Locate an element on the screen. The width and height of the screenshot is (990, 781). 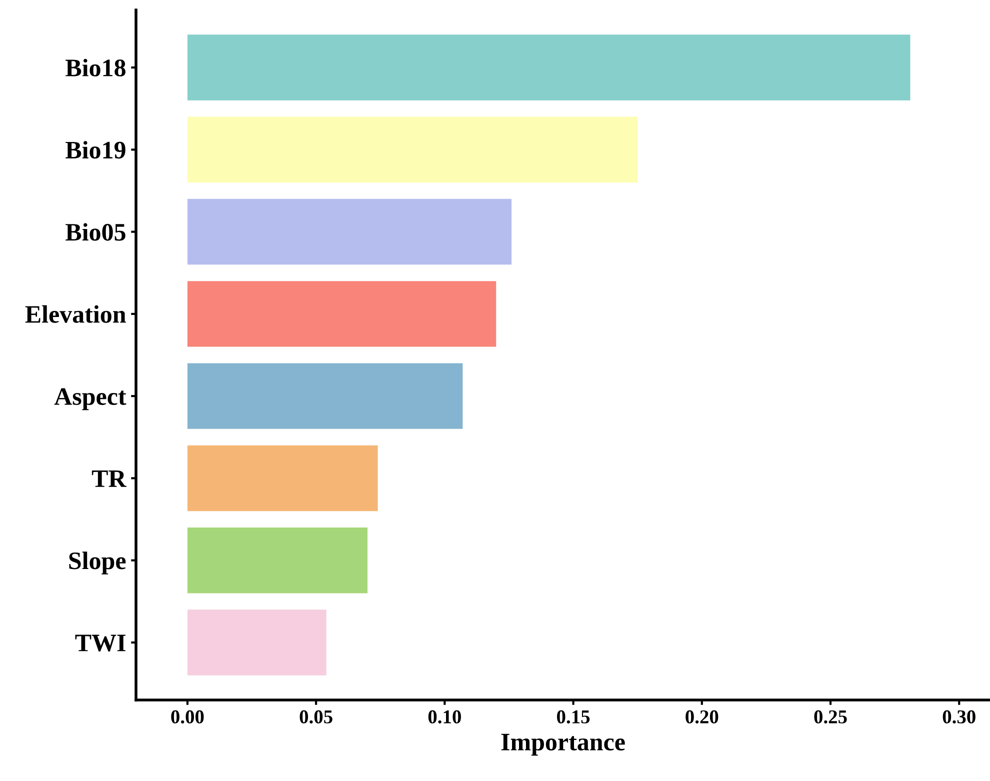
x-tick-label: 0.20 is located at coordinates (702, 717).